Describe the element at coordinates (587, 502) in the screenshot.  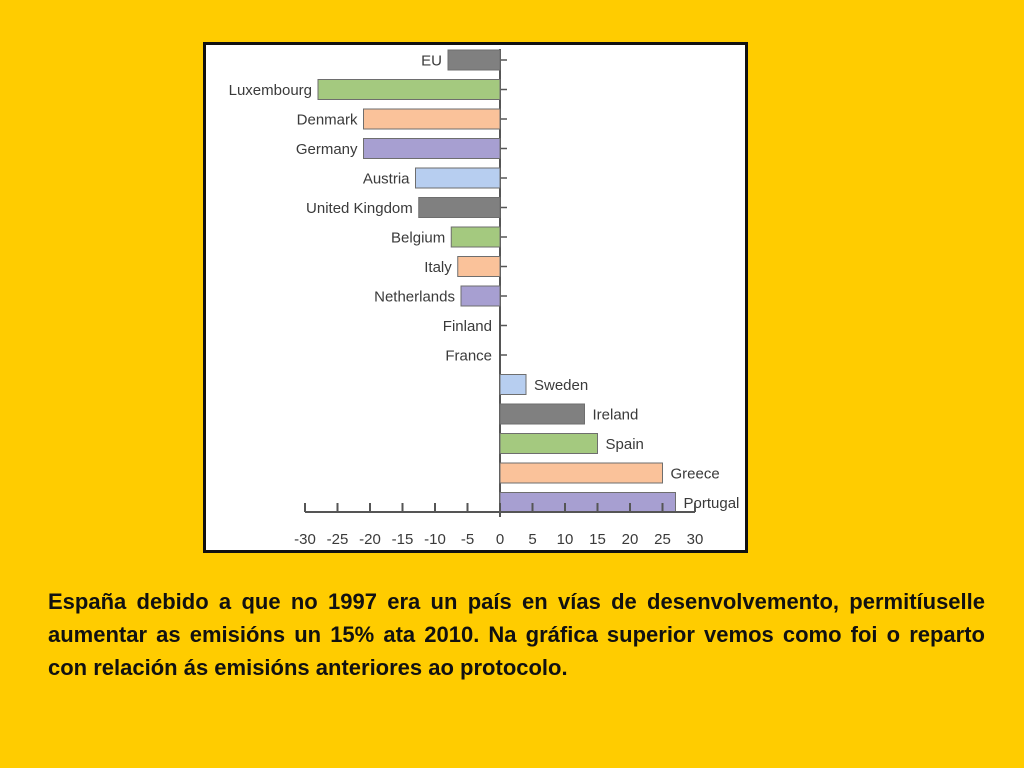
I see `bar-portugal` at that location.